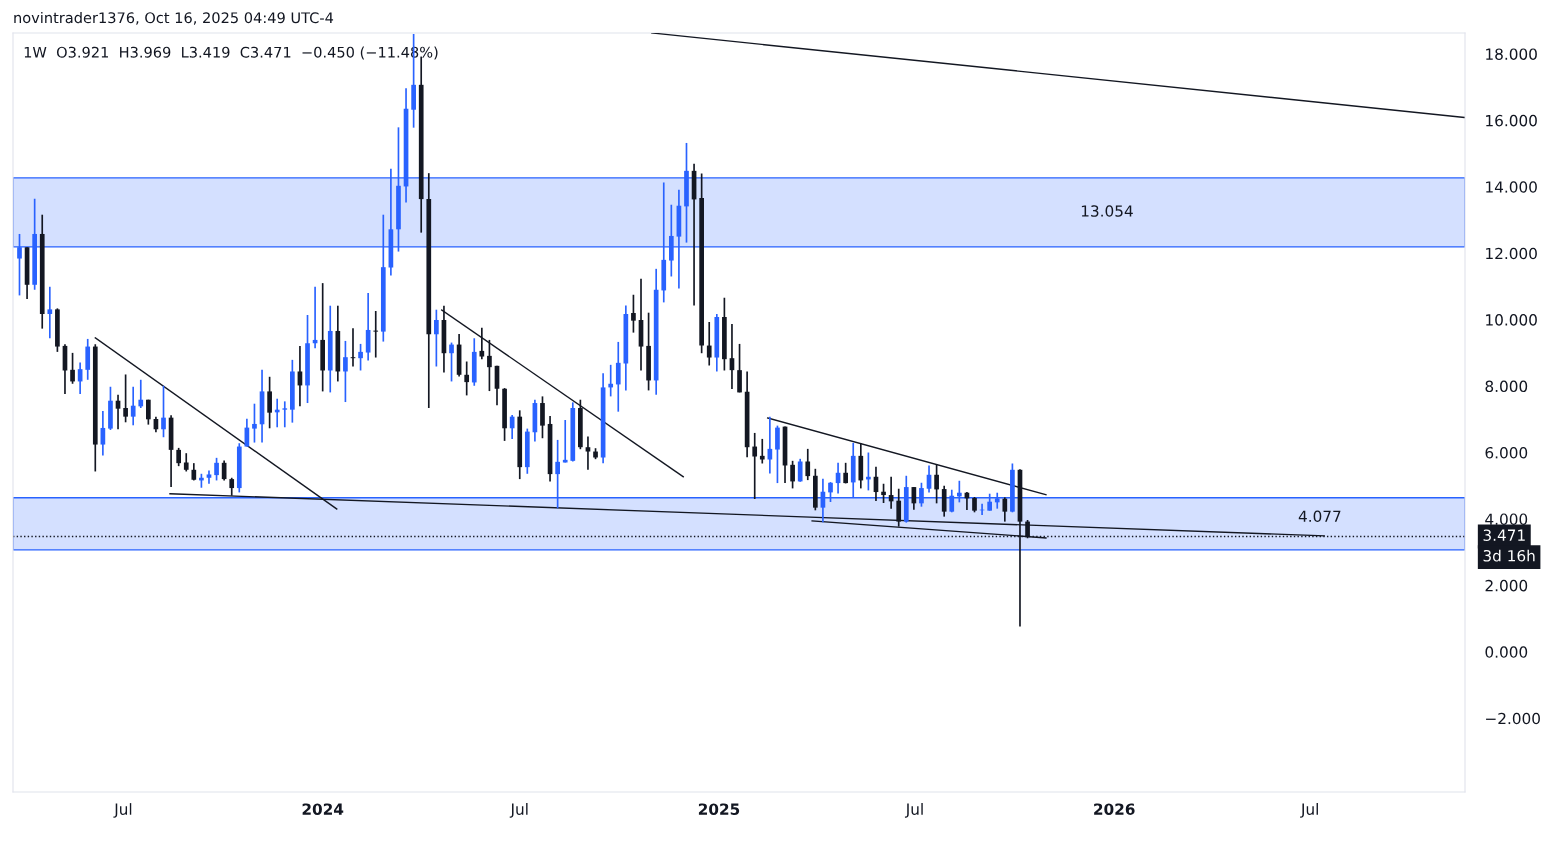 Image resolution: width=1563 pixels, height=868 pixels. Describe the element at coordinates (719, 809) in the screenshot. I see `x-tick-label: 2025` at that location.